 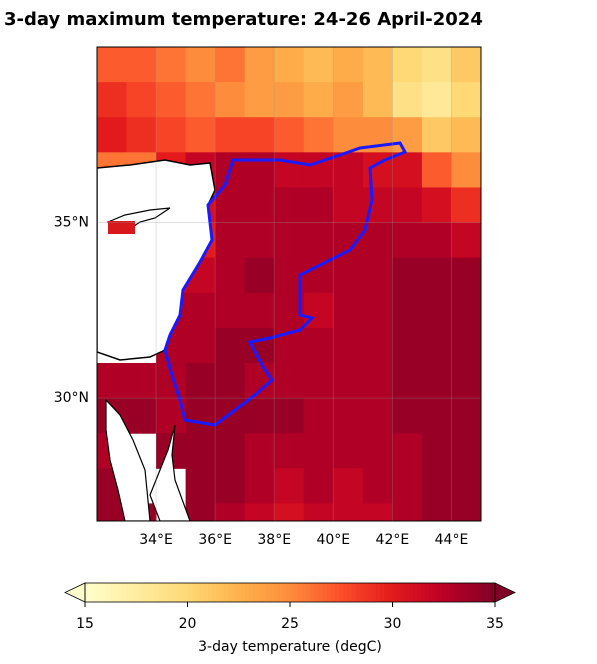 I want to click on x-tick-label: 38°E, so click(x=274, y=540).